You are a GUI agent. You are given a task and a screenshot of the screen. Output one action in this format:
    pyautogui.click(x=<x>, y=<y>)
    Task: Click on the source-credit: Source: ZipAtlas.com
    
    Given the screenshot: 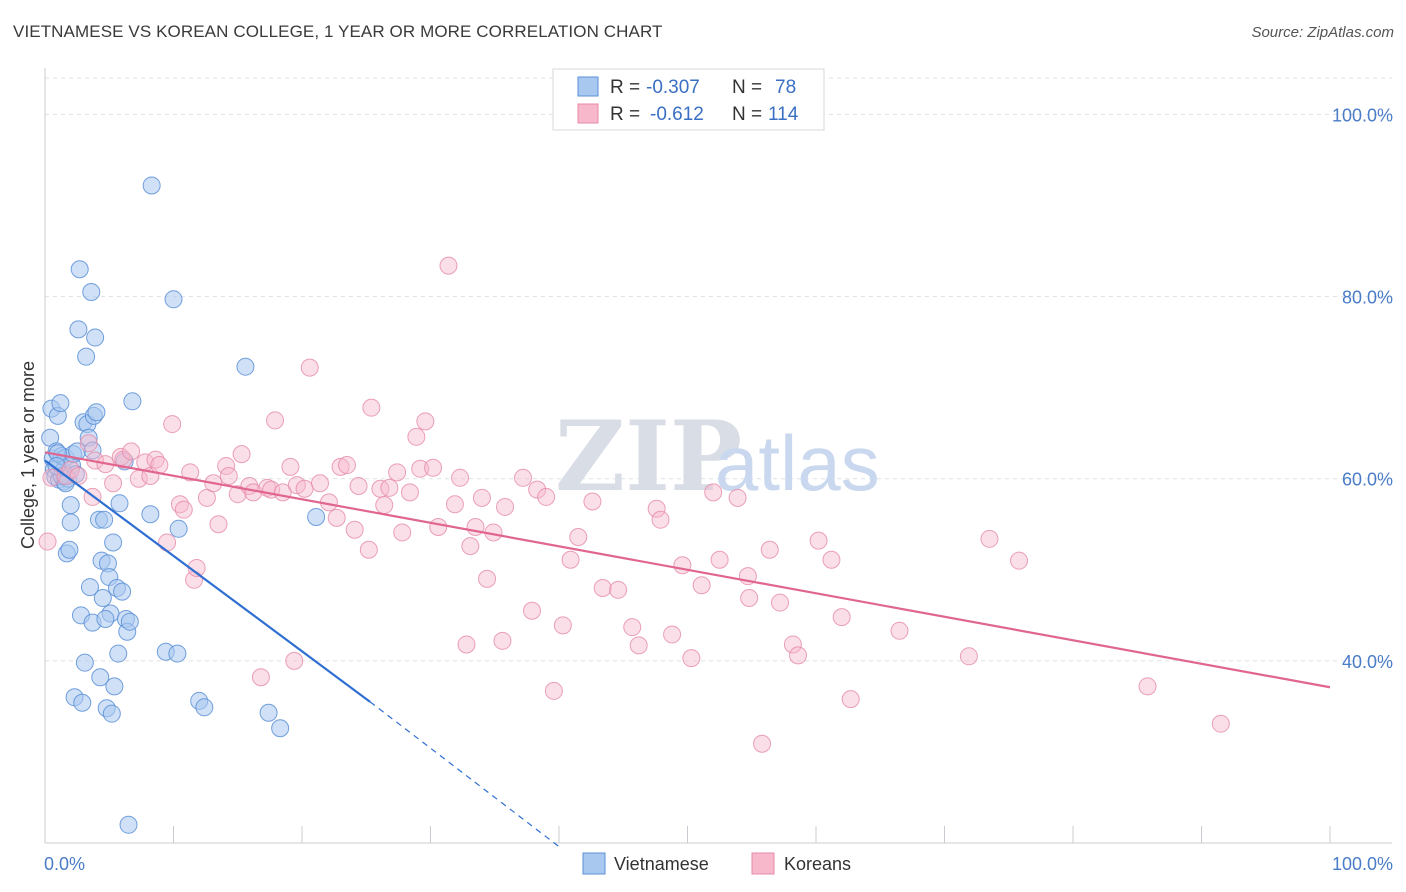 What is the action you would take?
    pyautogui.click(x=1322, y=32)
    